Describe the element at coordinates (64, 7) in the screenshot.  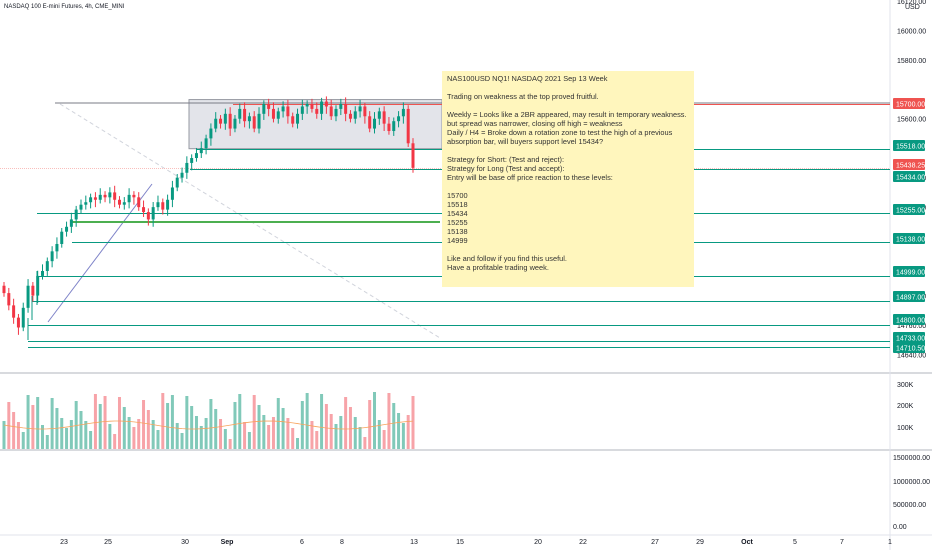
I see `symbol-title: NASDAQ 100 E-mini Futures, 4h, CME_MINI` at that location.